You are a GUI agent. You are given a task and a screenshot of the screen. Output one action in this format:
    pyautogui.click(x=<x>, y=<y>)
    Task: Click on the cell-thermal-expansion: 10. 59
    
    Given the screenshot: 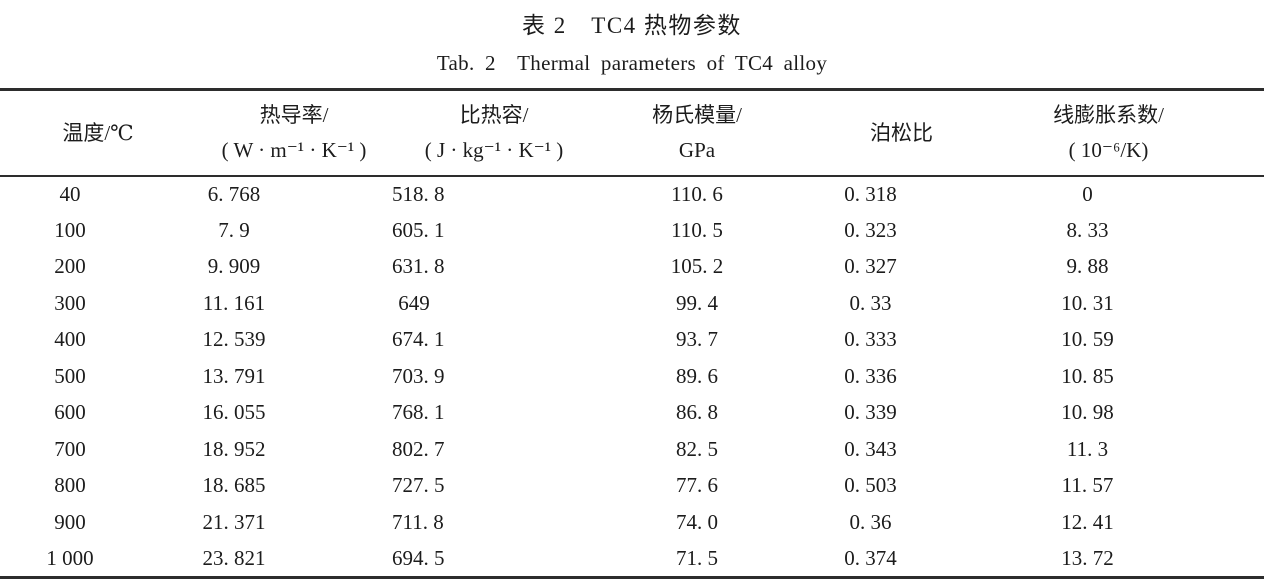 What is the action you would take?
    pyautogui.click(x=1087, y=339)
    